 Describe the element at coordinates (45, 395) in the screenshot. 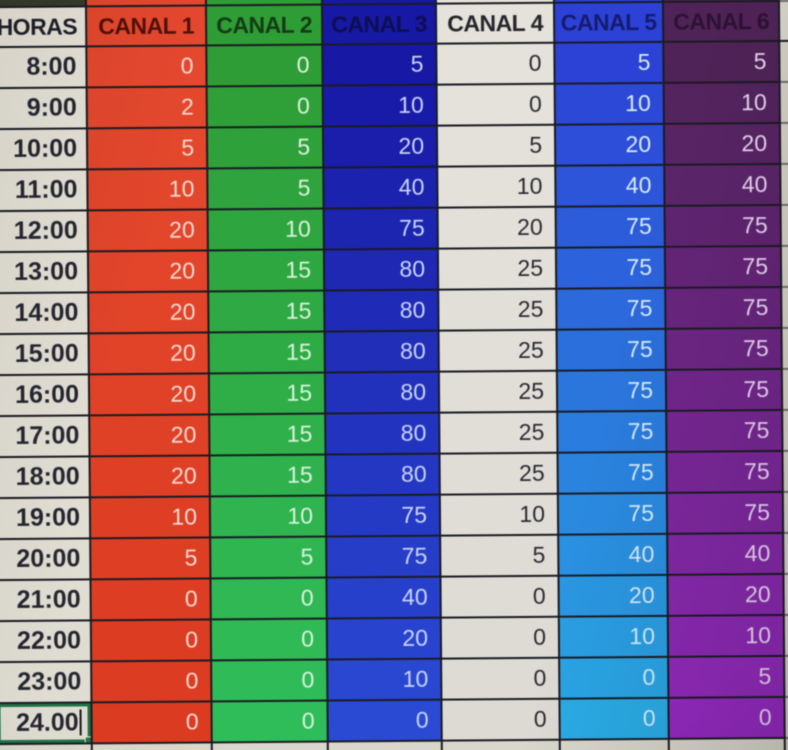

I see `hour-cell: 16:00` at that location.